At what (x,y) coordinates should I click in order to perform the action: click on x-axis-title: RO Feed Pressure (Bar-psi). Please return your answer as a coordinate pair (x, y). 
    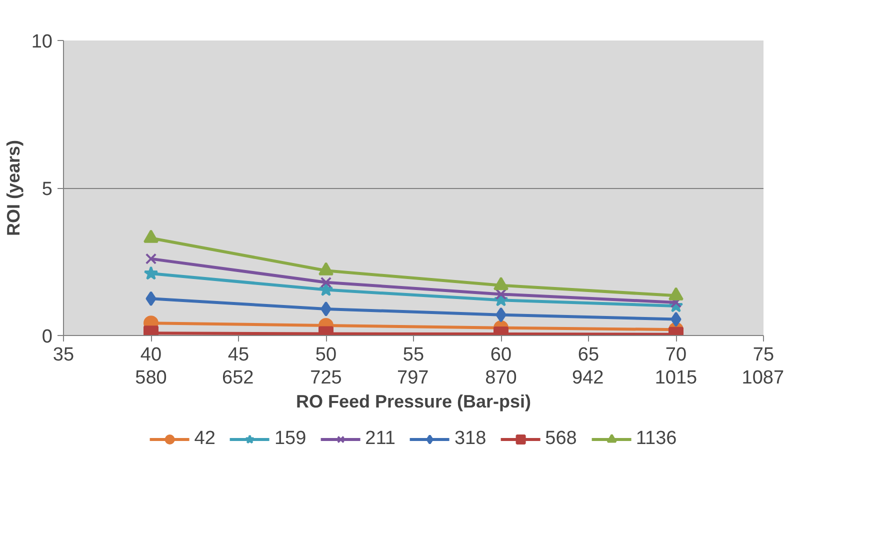
    Looking at the image, I should click on (414, 402).